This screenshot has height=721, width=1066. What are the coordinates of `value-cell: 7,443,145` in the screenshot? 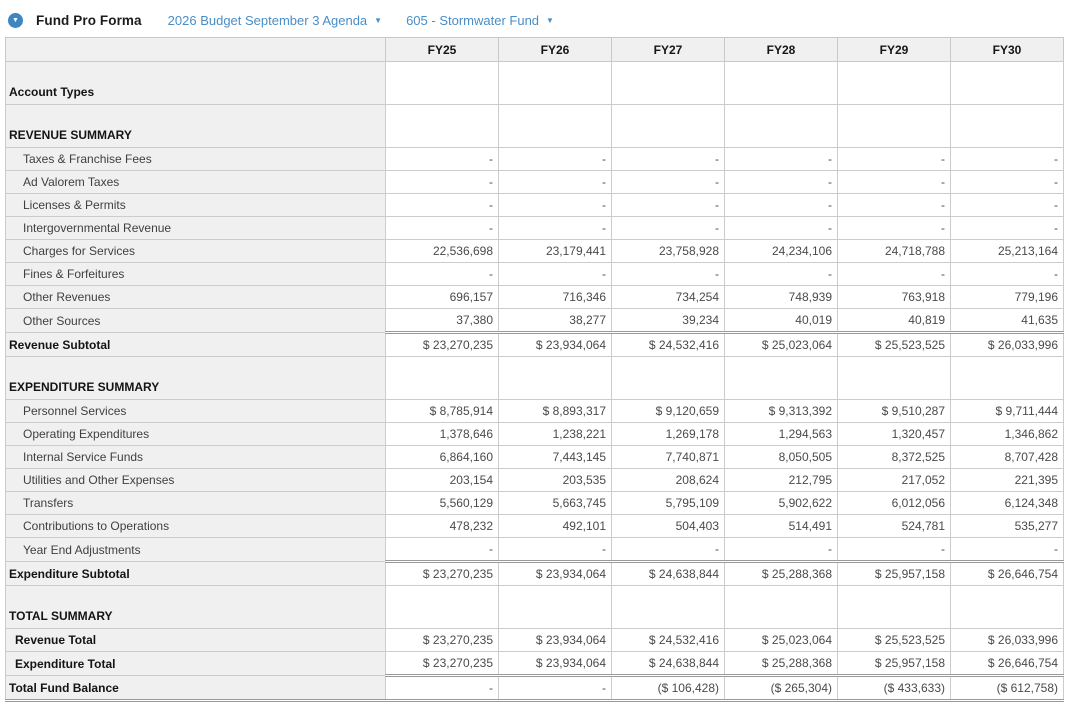 It's located at (555, 457).